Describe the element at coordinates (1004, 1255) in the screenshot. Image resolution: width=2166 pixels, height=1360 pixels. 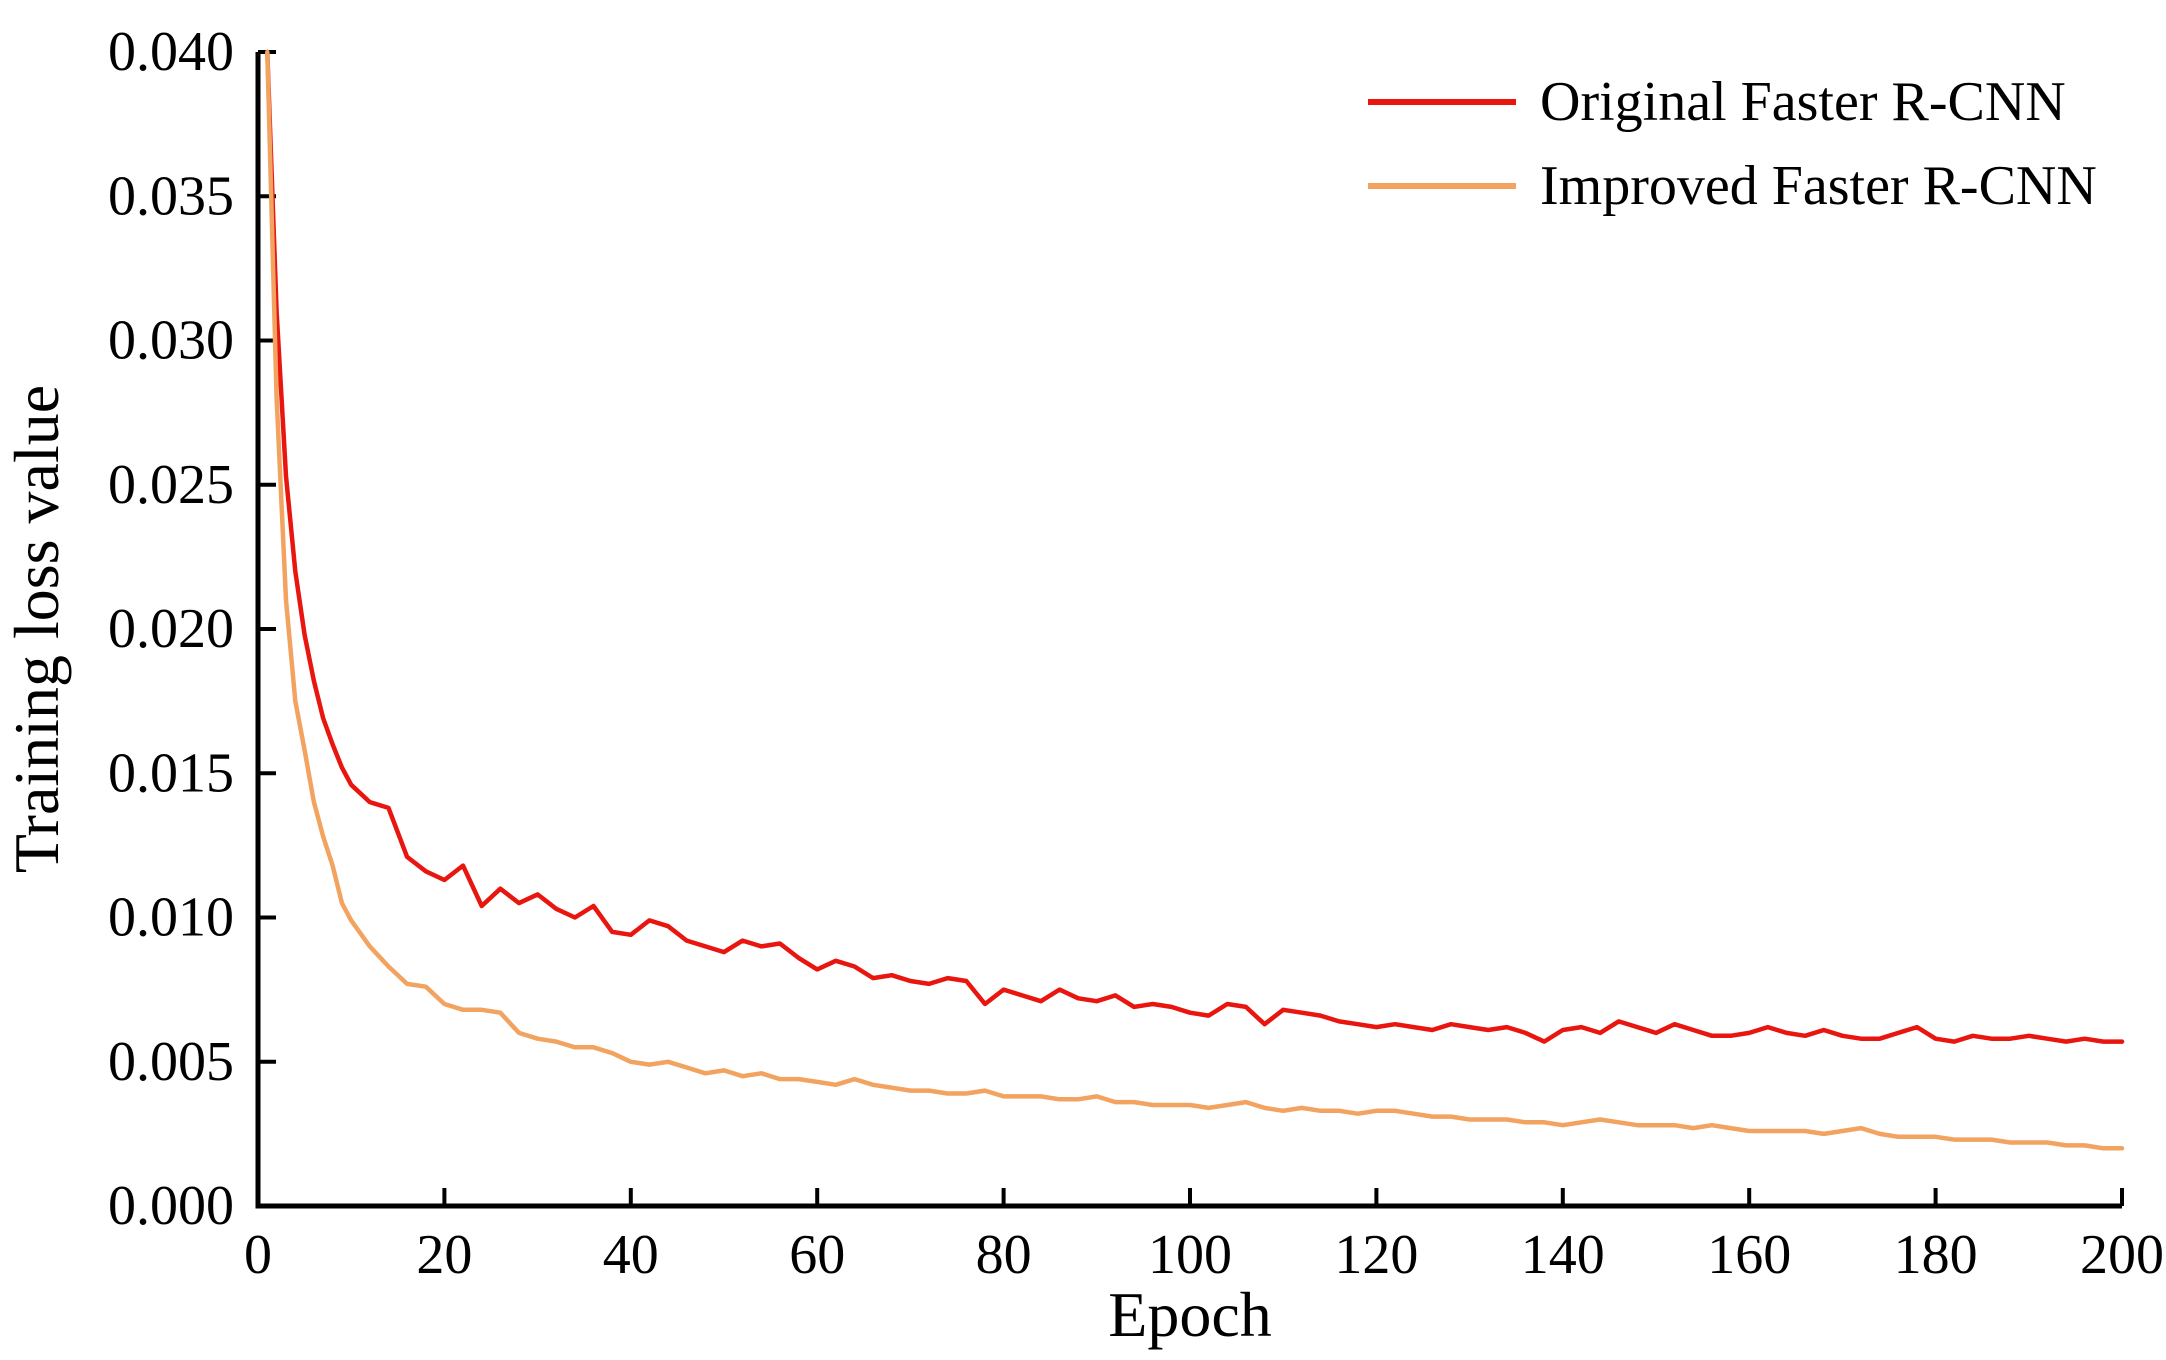
I see `x-axis-tick-label: 80` at that location.